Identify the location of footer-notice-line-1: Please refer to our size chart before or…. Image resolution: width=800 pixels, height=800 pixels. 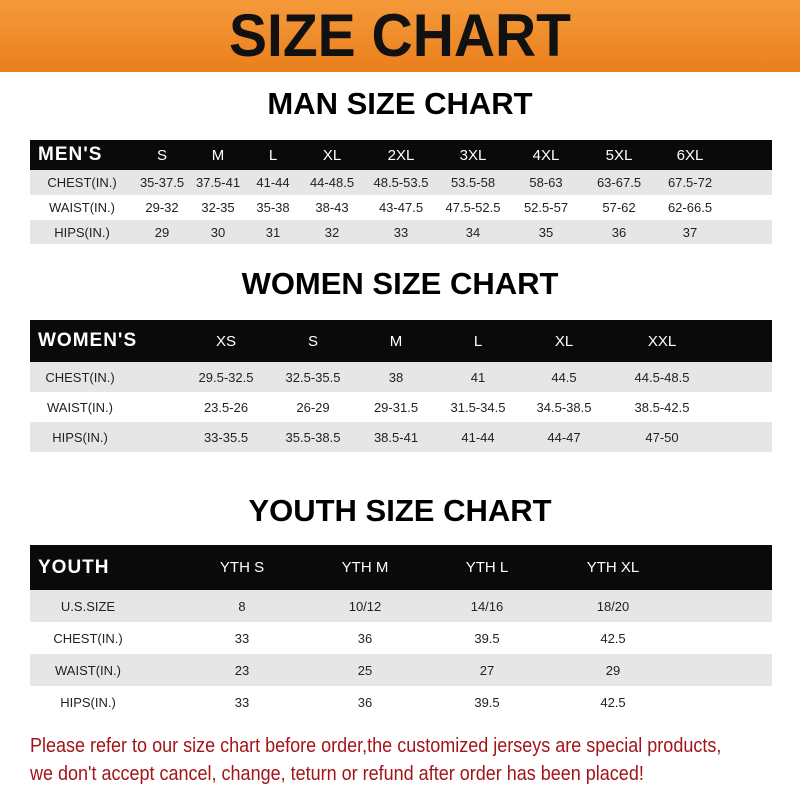
(376, 746).